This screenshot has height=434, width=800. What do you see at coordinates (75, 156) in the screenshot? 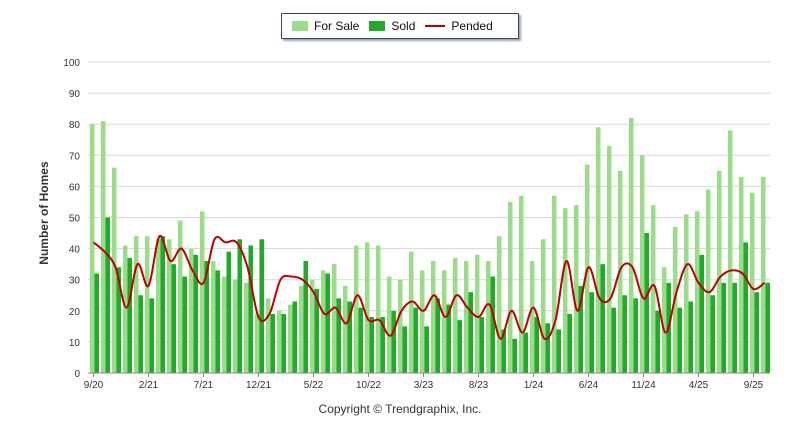
I see `y-tick-label: 70` at bounding box center [75, 156].